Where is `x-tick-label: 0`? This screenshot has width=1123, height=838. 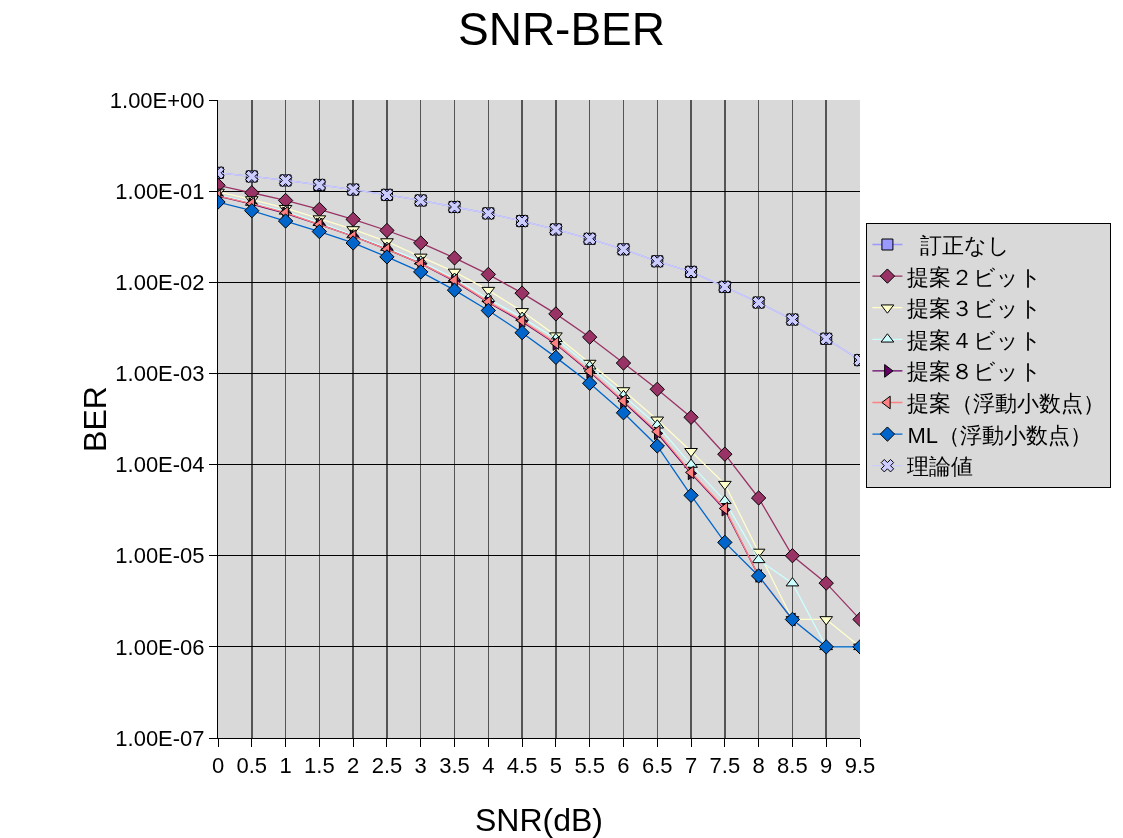
x-tick-label: 0 is located at coordinates (218, 766).